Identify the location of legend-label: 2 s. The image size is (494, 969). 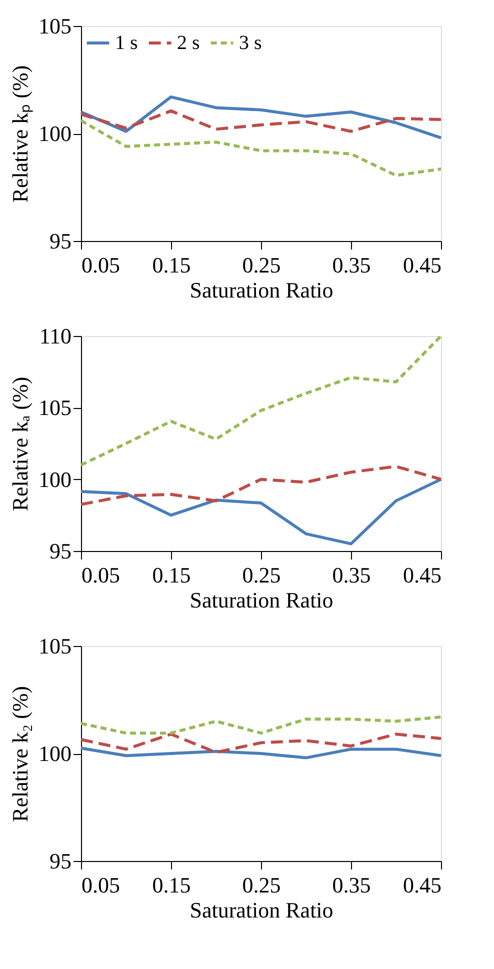
(188, 43).